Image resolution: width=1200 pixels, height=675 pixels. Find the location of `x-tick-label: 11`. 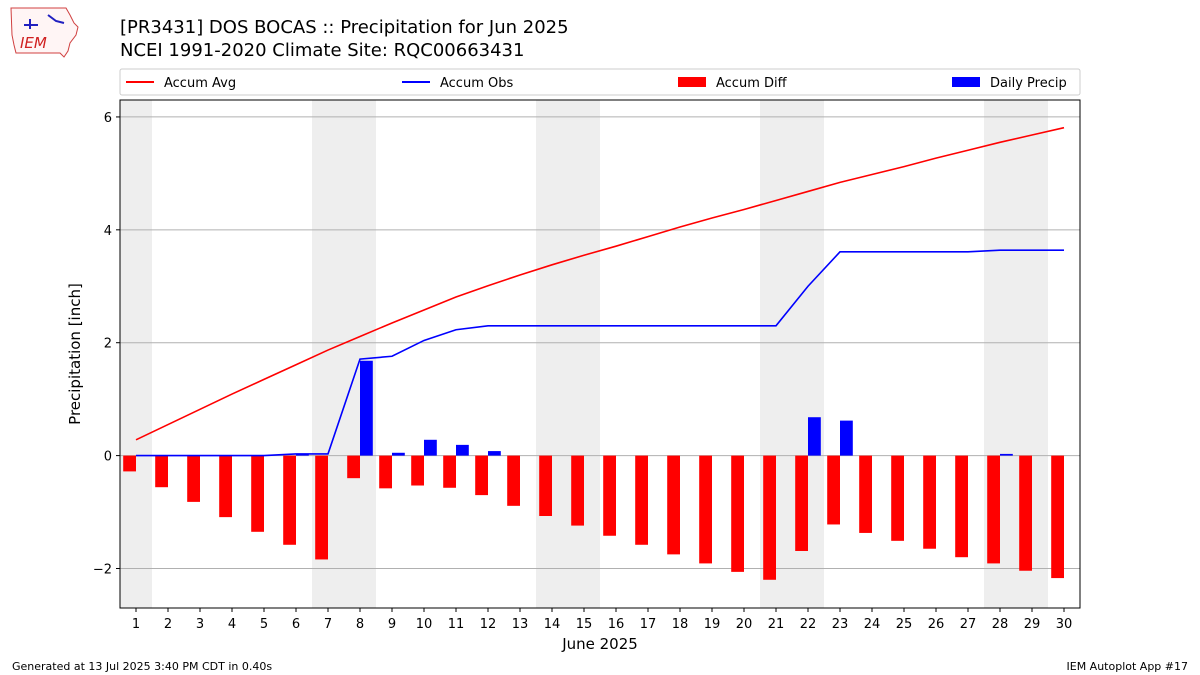

x-tick-label: 11 is located at coordinates (456, 624).